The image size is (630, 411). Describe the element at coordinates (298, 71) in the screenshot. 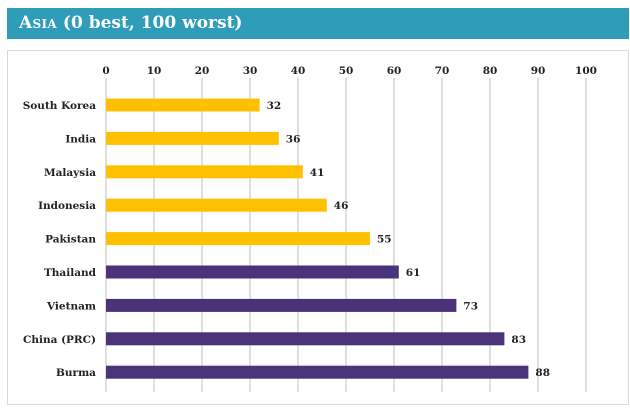

I see `x-tick-label: 40` at that location.